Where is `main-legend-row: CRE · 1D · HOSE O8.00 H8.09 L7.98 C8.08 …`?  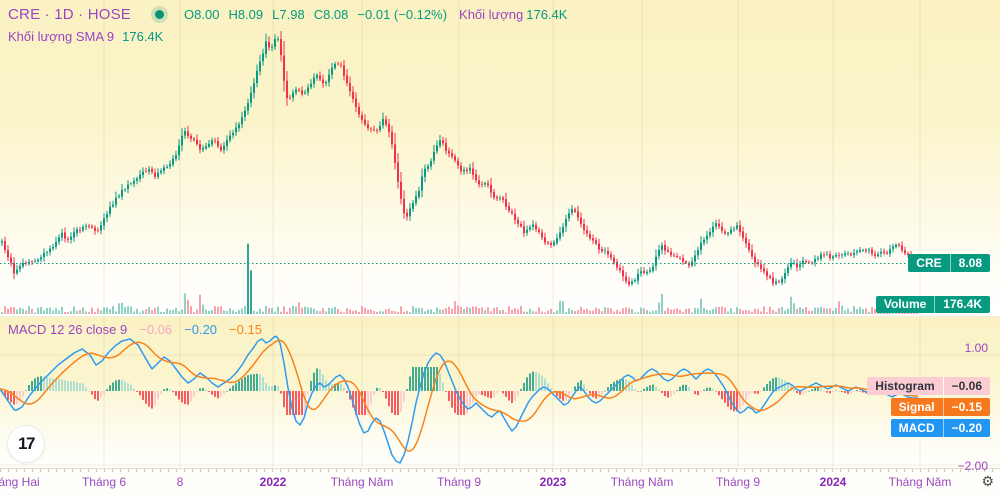
main-legend-row: CRE · 1D · HOSE O8.00 H8.09 L7.98 C8.08 … is located at coordinates (287, 14).